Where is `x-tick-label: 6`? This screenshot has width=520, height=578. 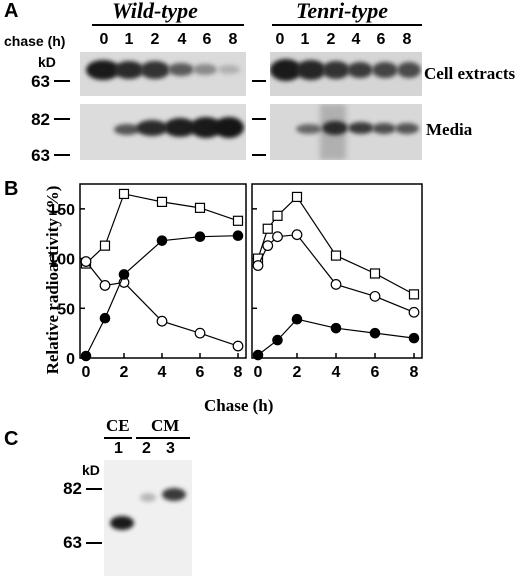
x-tick-label: 6 is located at coordinates (375, 372).